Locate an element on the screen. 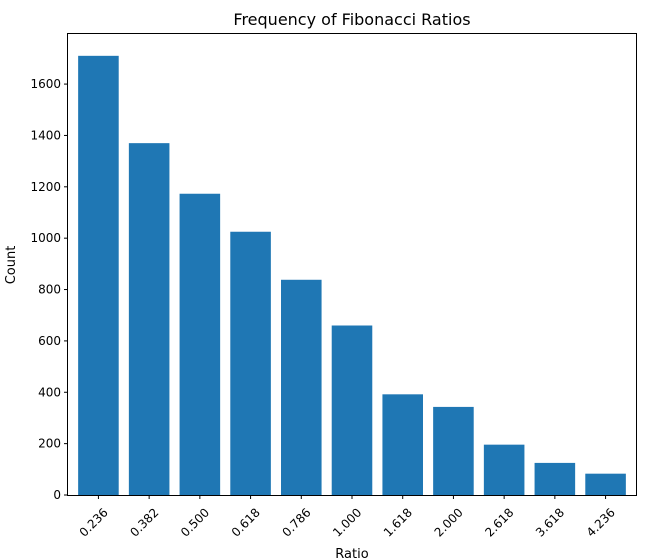 The image size is (648, 559). y-tick-label: 1000 is located at coordinates (45, 238).